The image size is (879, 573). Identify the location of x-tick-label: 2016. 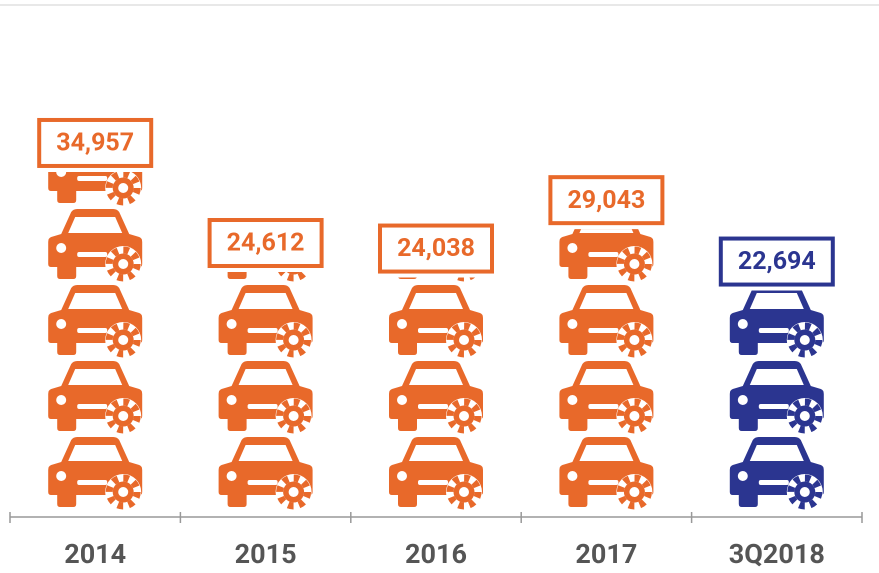
(436, 554).